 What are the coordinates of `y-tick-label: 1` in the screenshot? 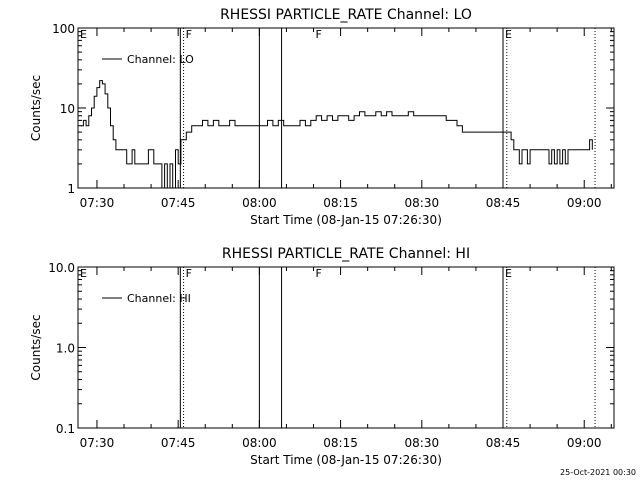 It's located at (71, 189).